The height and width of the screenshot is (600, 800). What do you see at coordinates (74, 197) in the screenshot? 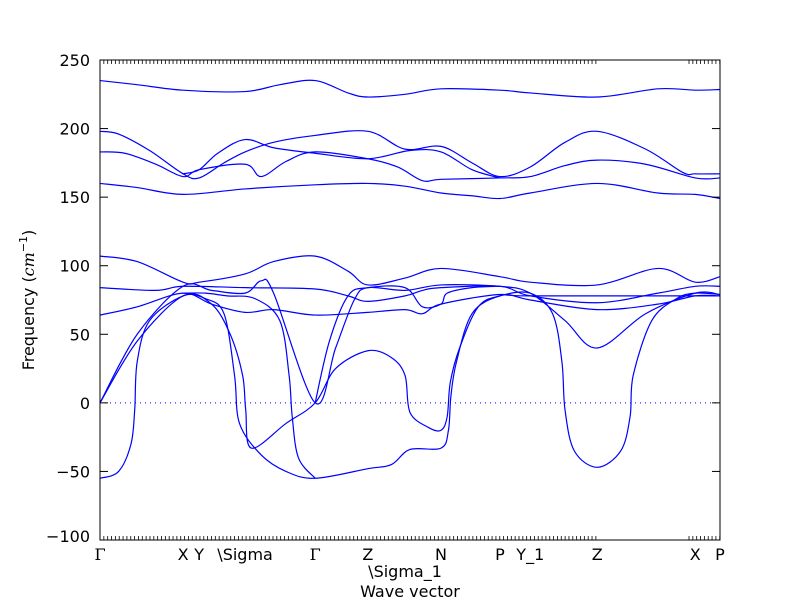
I see `y-tick-label: 150` at bounding box center [74, 197].